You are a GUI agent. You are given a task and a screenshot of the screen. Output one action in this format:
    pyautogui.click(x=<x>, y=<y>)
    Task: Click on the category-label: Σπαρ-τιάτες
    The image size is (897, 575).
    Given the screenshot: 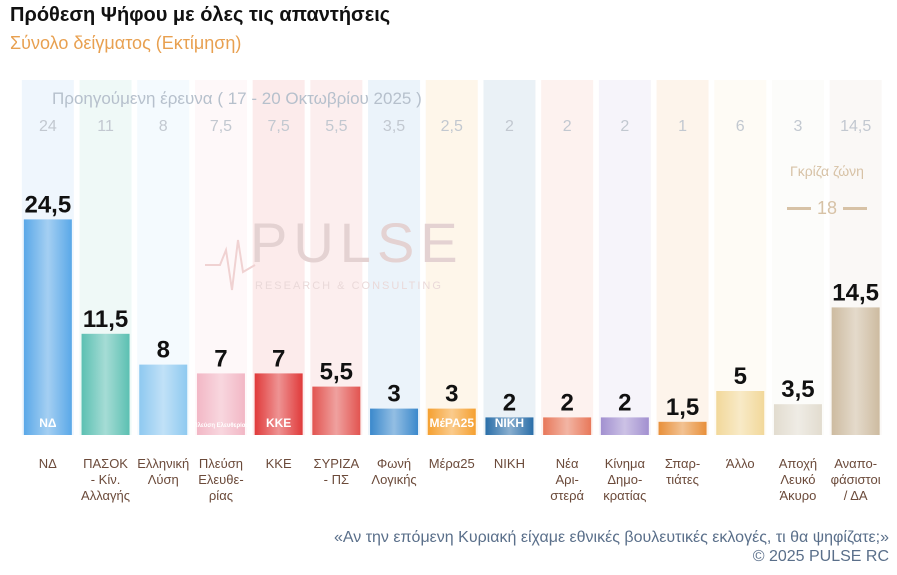 What is the action you would take?
    pyautogui.click(x=682, y=471)
    